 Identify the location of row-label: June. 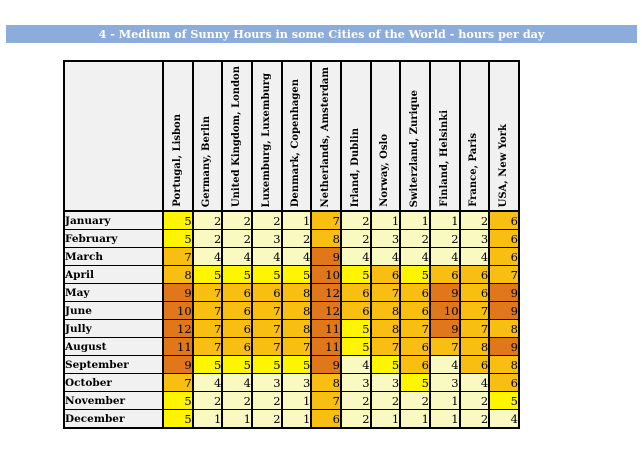
(113, 310).